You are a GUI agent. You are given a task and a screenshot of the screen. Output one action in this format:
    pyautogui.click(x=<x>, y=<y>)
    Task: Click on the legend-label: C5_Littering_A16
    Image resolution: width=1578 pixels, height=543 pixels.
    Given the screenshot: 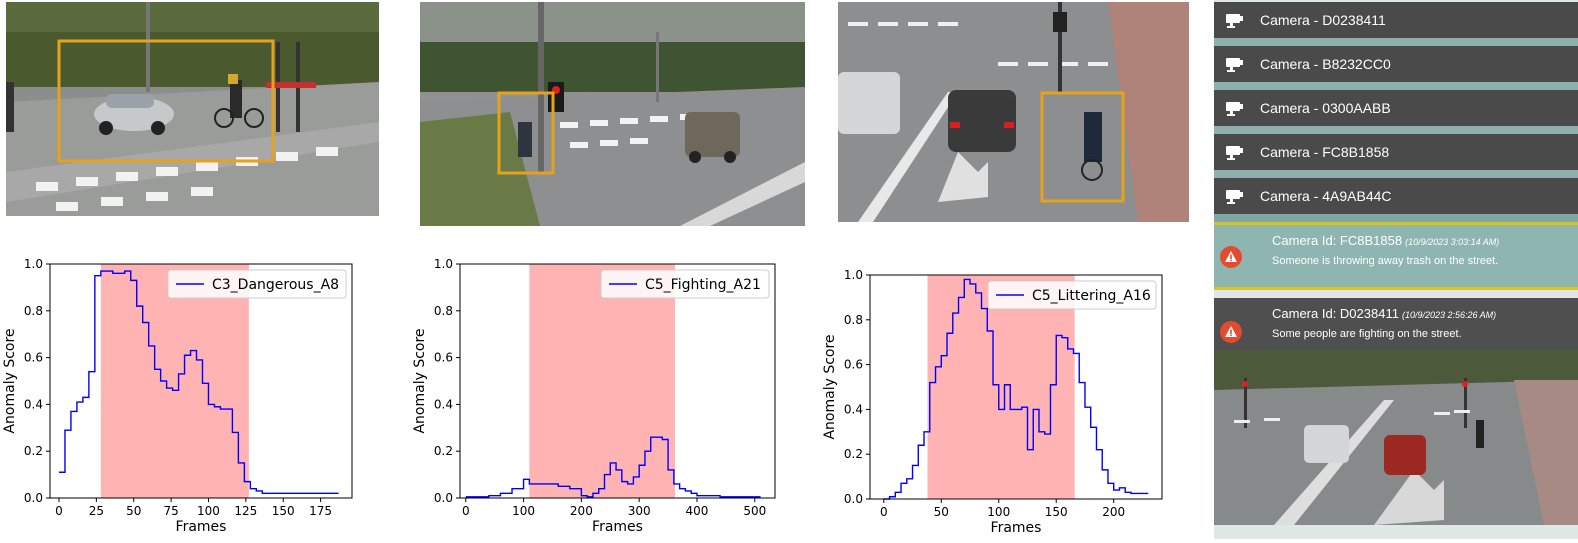 What is the action you would take?
    pyautogui.click(x=1091, y=296)
    